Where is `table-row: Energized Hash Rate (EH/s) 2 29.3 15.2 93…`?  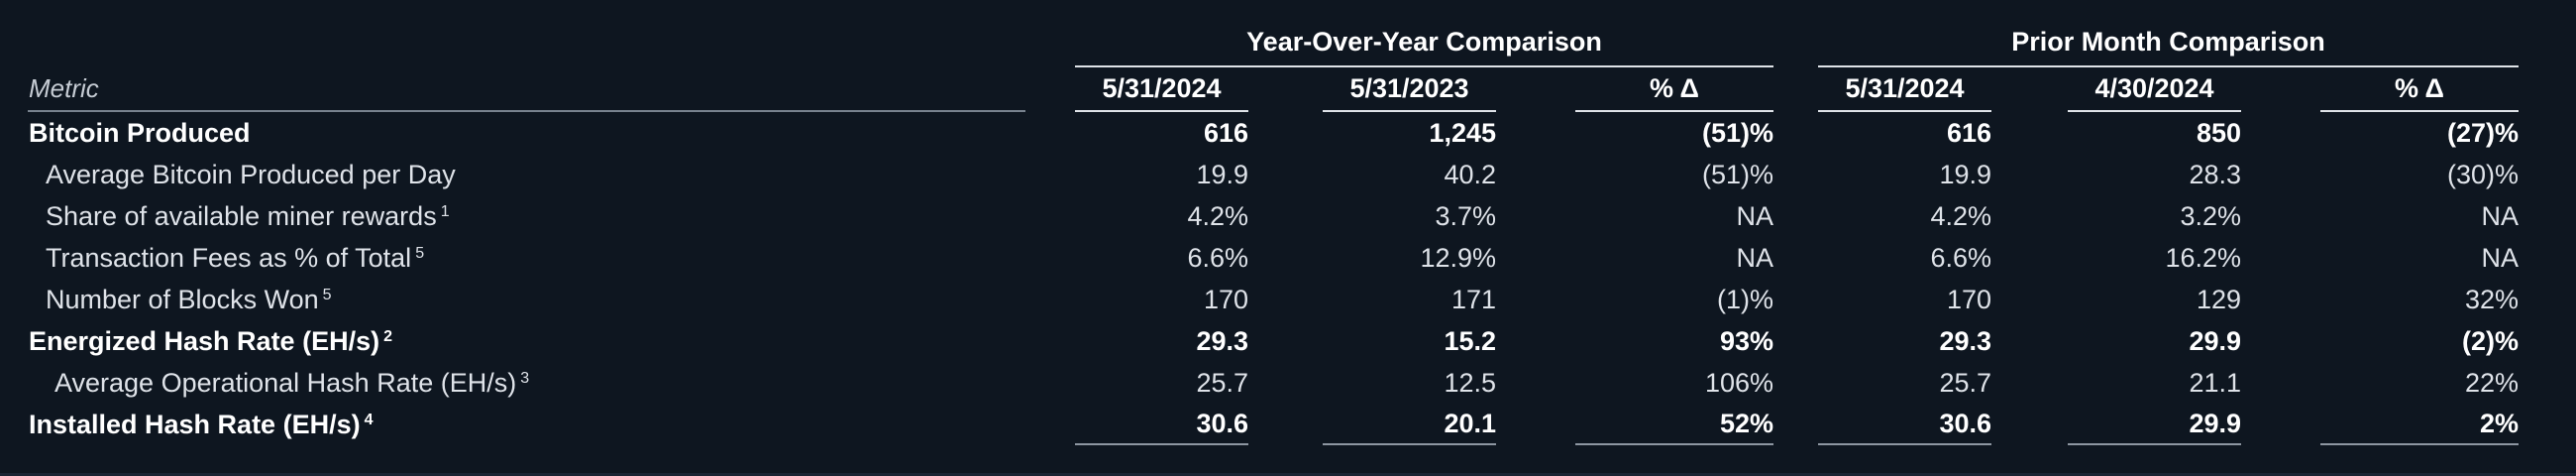 table-row: Energized Hash Rate (EH/s) 2 29.3 15.2 93… is located at coordinates (1288, 341).